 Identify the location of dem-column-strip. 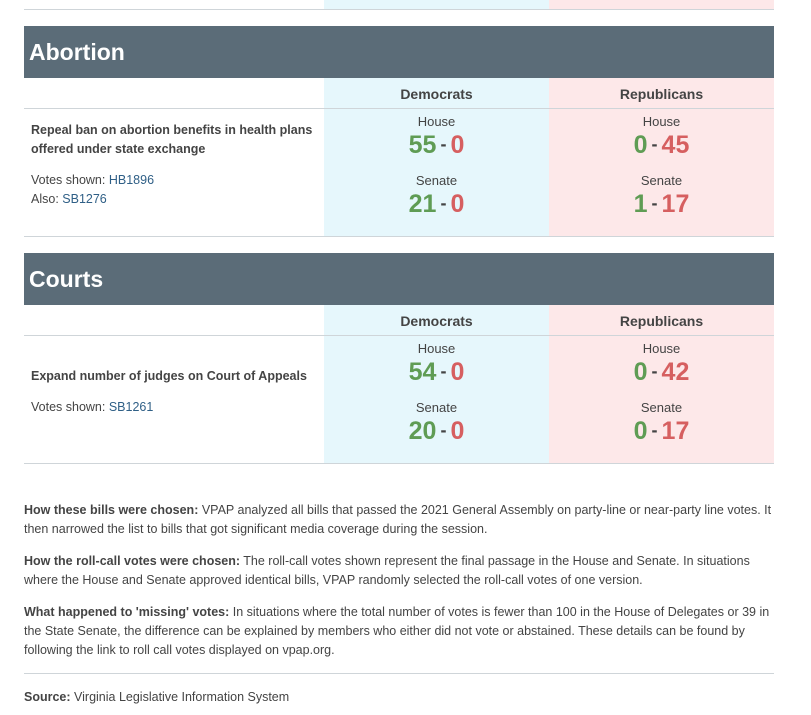
(436, 4).